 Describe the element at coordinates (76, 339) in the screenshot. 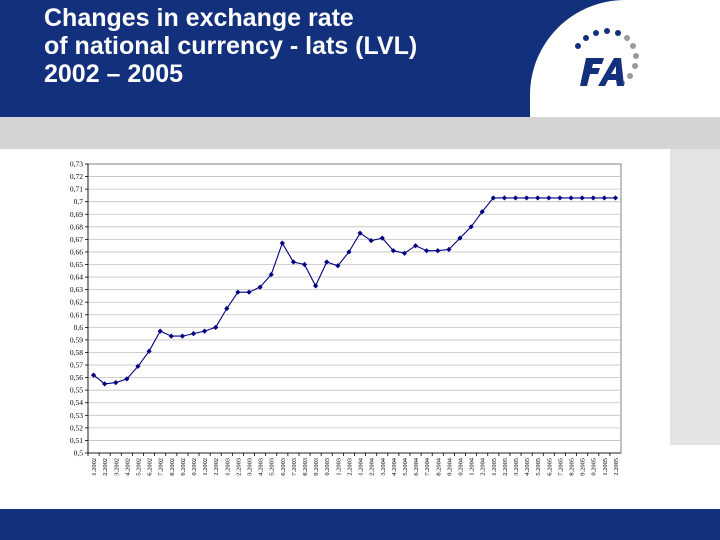

I see `y-tick-label: 0,59` at that location.